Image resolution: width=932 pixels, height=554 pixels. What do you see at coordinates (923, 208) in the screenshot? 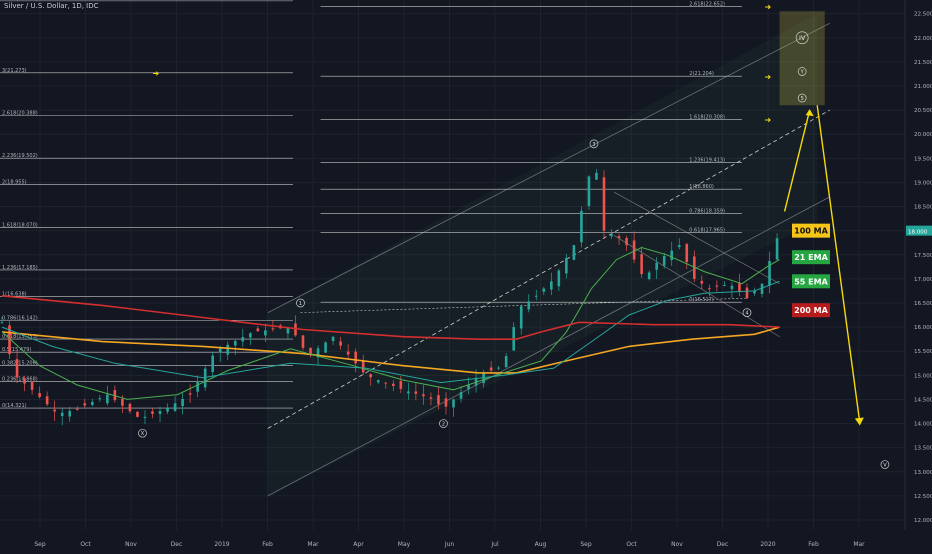
I see `y-tick-label: 18.500` at bounding box center [923, 208].